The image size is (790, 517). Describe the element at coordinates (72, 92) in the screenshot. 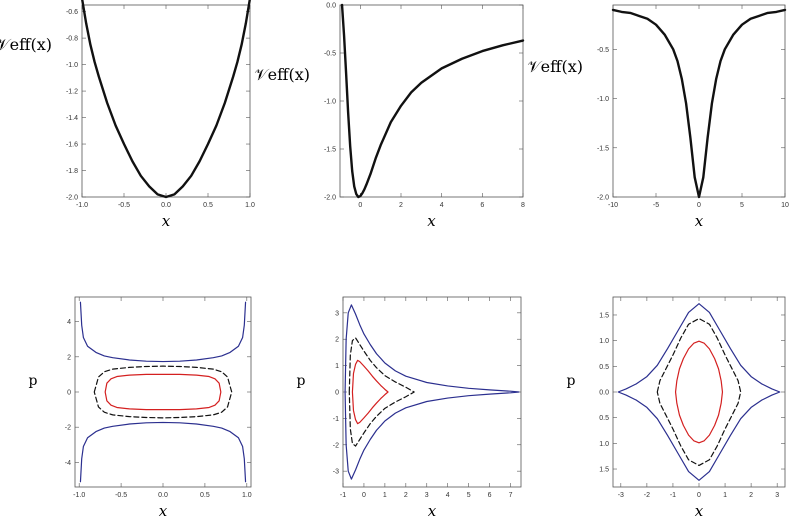

I see `y-tick-label: -1.2` at that location.